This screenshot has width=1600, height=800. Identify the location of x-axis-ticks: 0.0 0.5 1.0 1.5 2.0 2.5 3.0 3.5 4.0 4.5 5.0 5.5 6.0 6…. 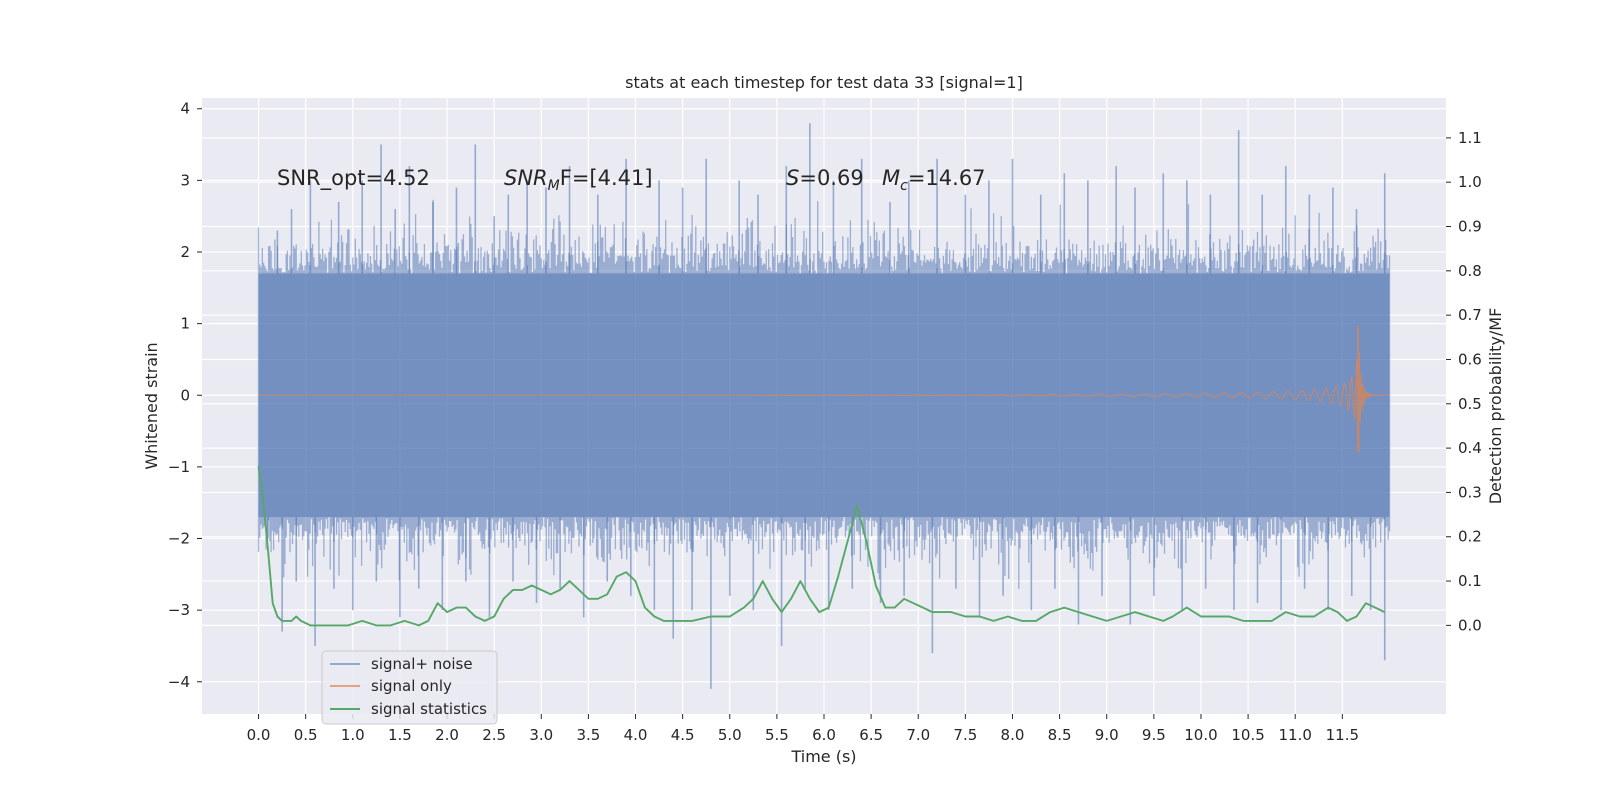
(803, 729).